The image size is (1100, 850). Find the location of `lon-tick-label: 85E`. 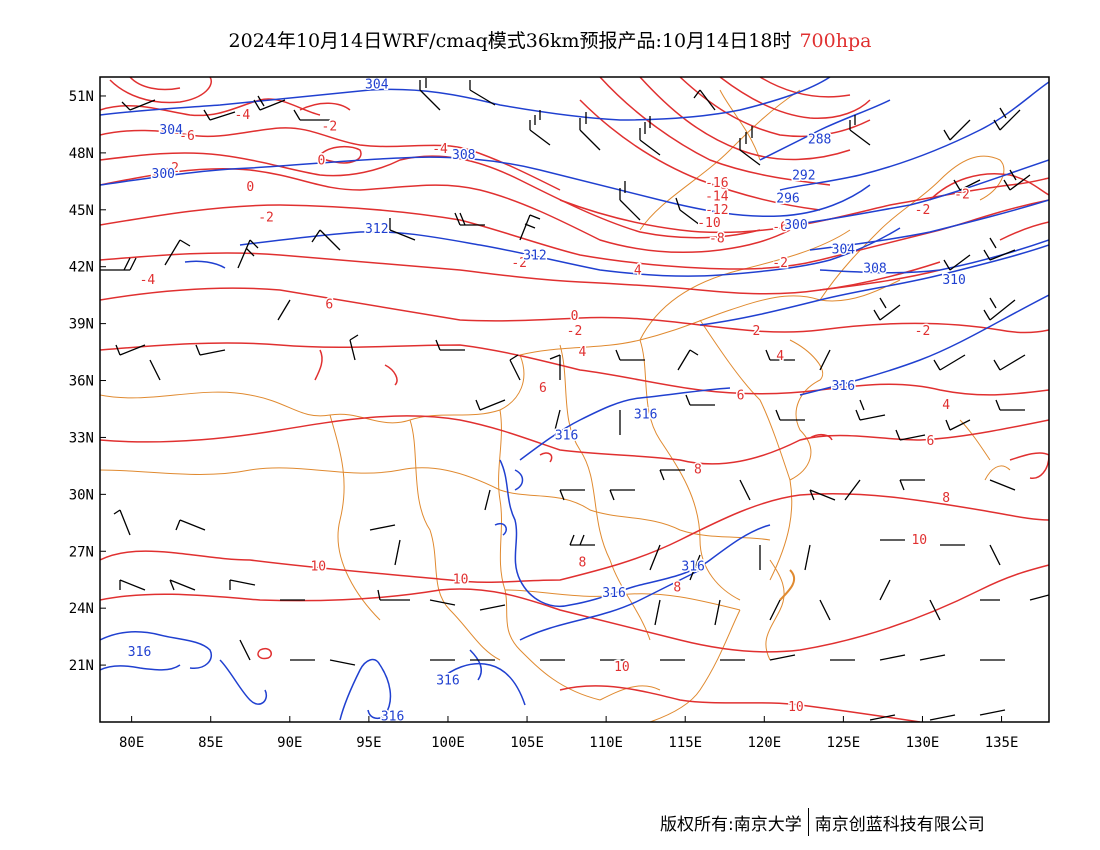

lon-tick-label: 85E is located at coordinates (210, 743).